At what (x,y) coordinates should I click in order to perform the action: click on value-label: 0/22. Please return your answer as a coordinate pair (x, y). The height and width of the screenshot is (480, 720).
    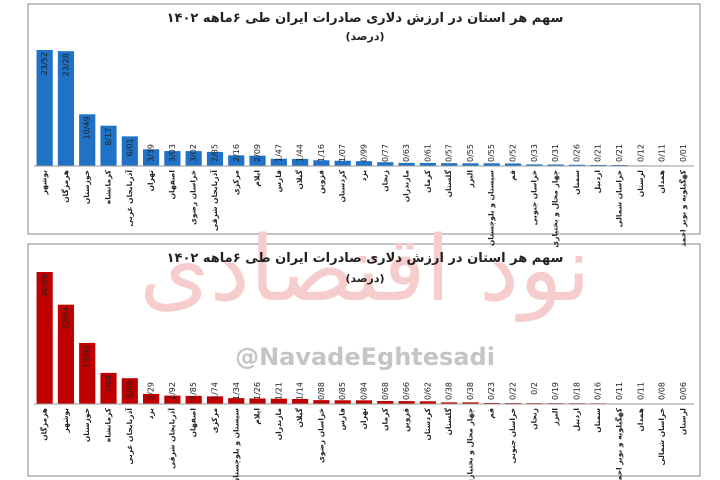
    Looking at the image, I should click on (513, 391).